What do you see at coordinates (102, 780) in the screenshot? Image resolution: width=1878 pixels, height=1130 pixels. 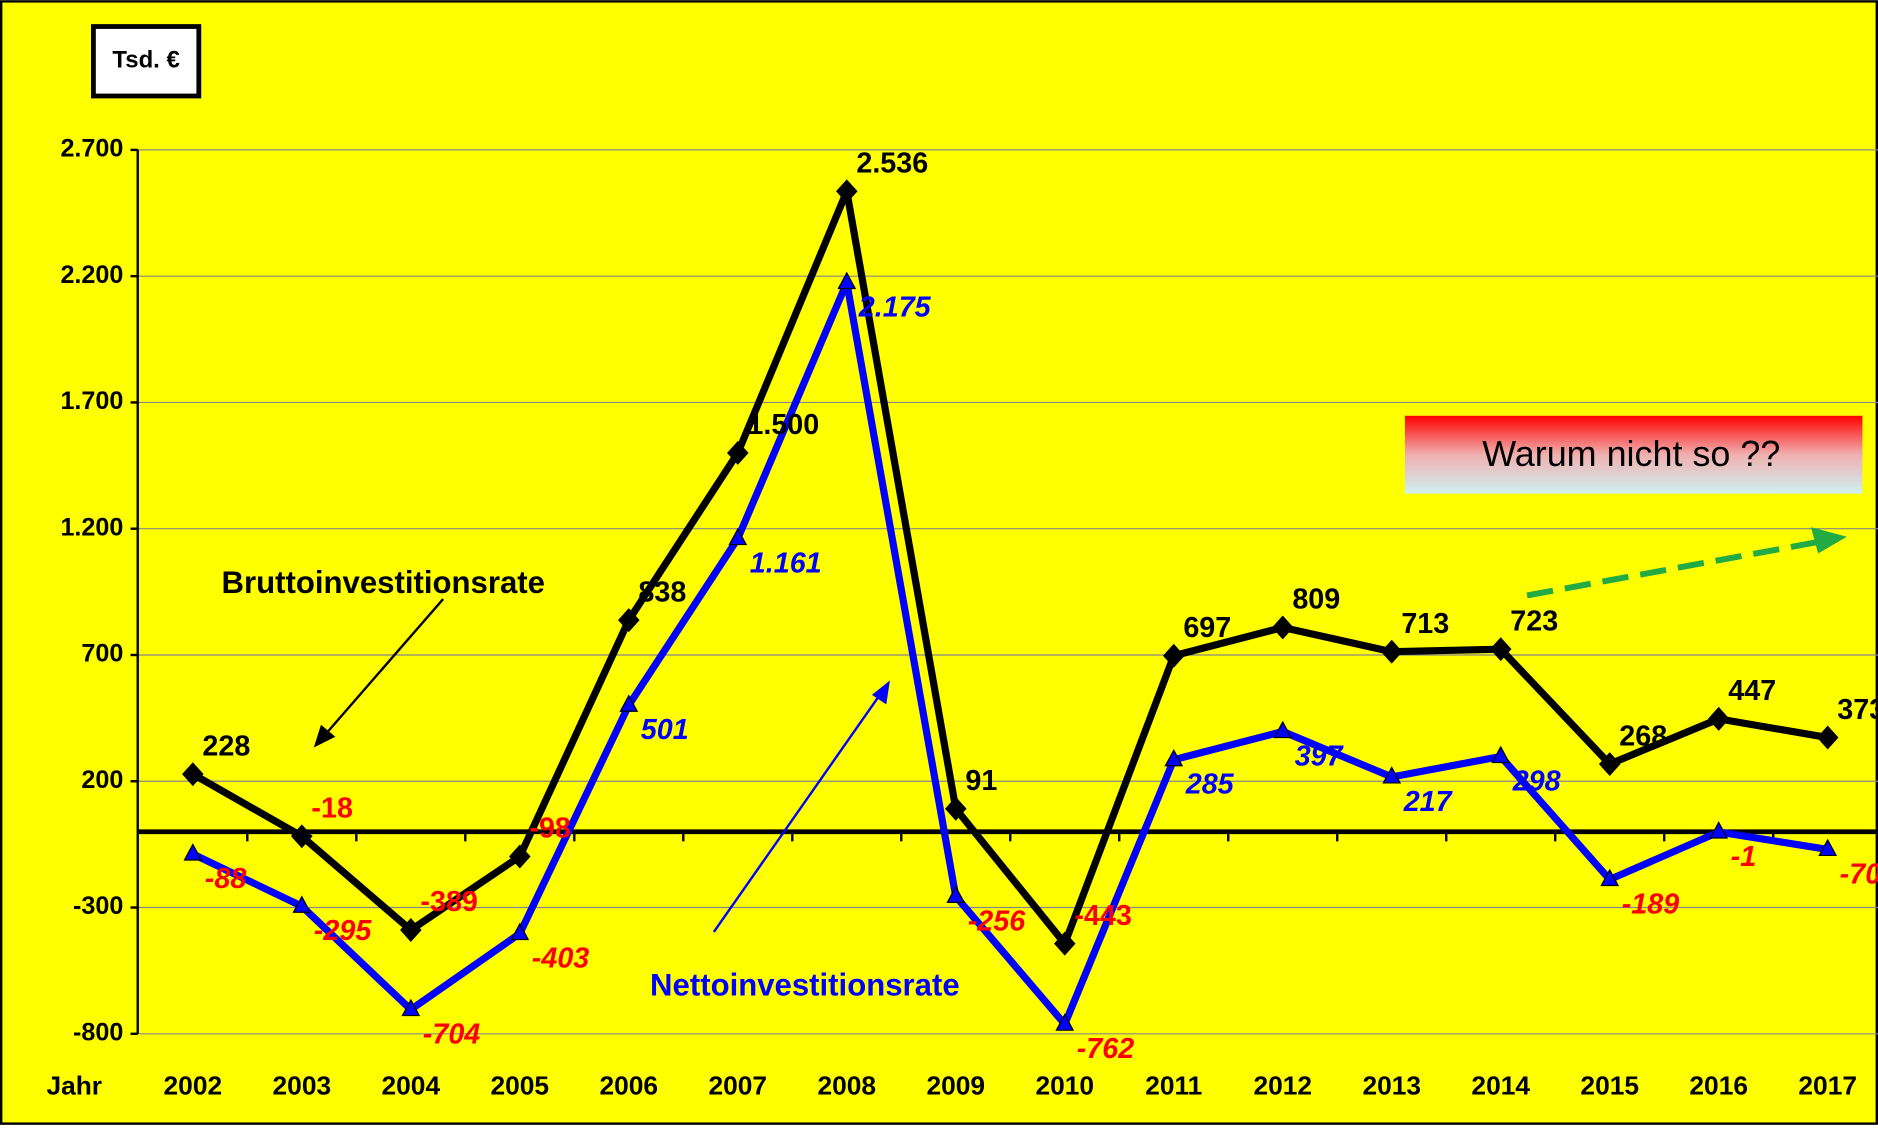 I see `y-tick-label: 200` at bounding box center [102, 780].